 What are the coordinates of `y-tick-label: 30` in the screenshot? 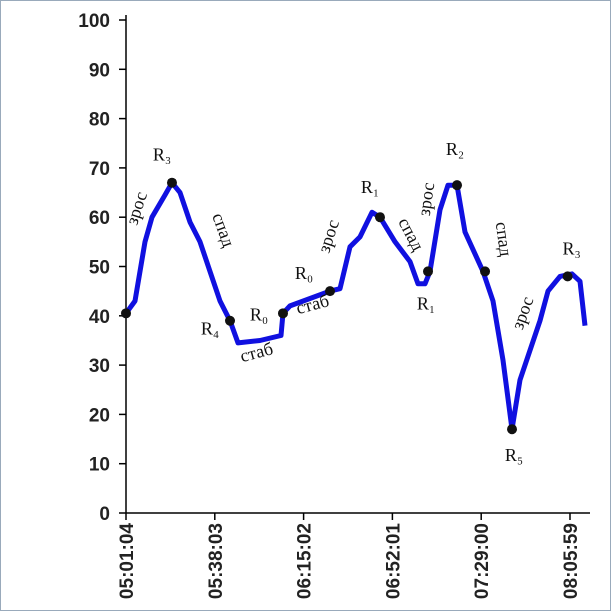 It's located at (99, 366).